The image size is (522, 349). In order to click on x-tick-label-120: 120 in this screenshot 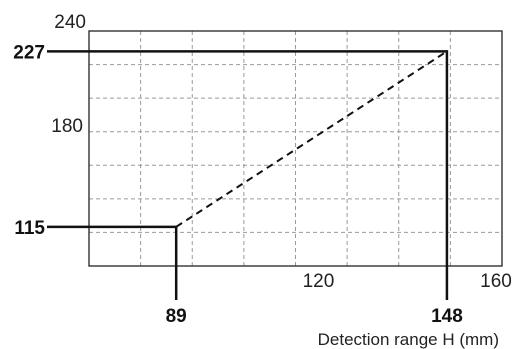, I will do `click(319, 281)`.